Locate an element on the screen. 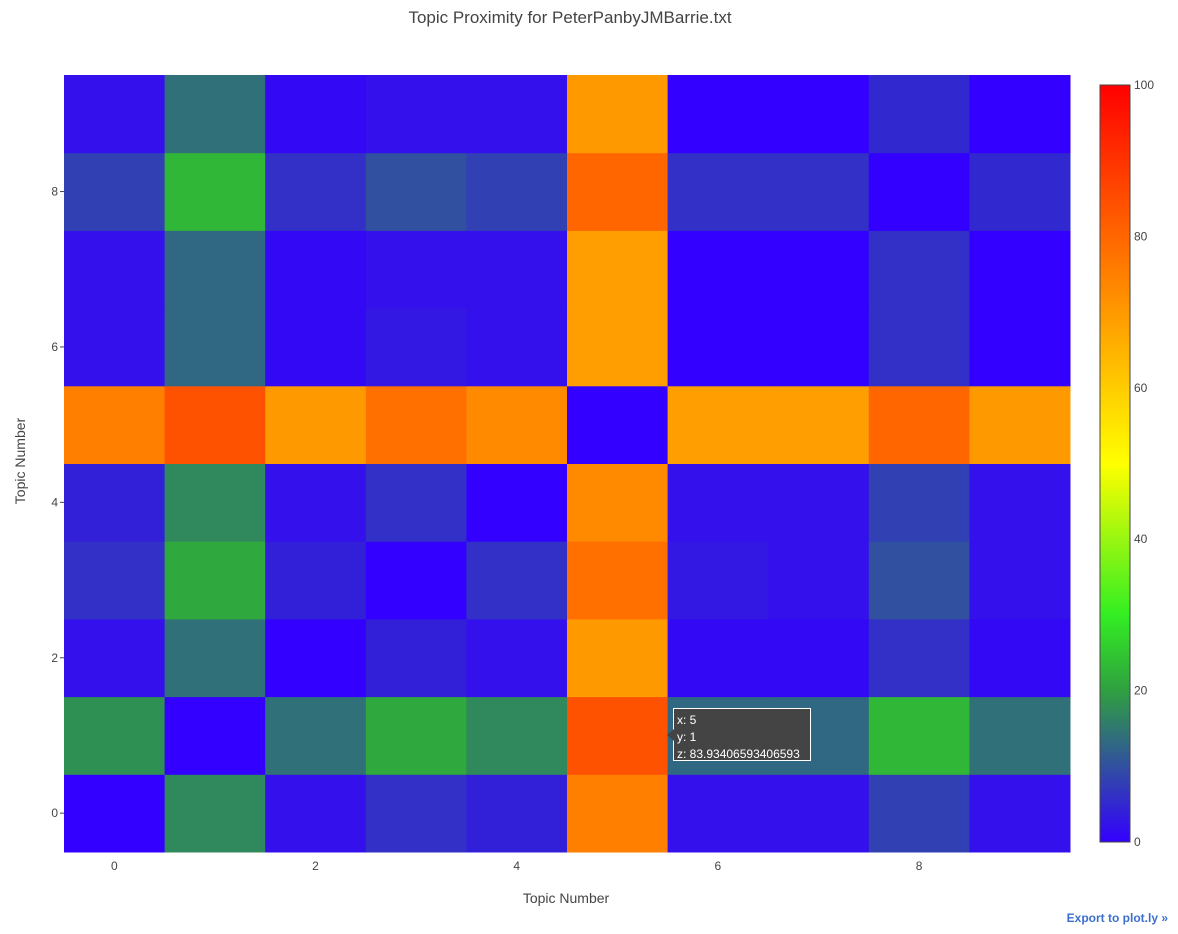 The image size is (1178, 934). heatmap-cell-x2-y9 is located at coordinates (316, 114).